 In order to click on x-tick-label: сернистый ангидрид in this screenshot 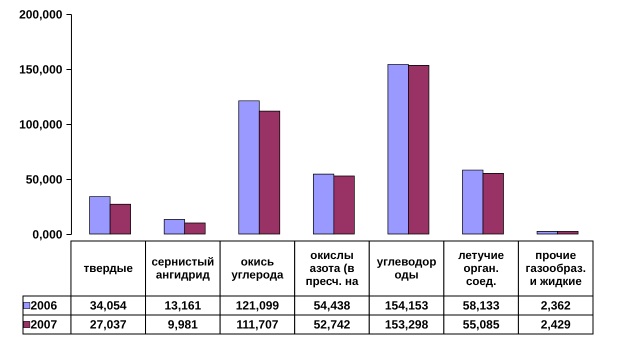, I will do `click(182, 269)`.